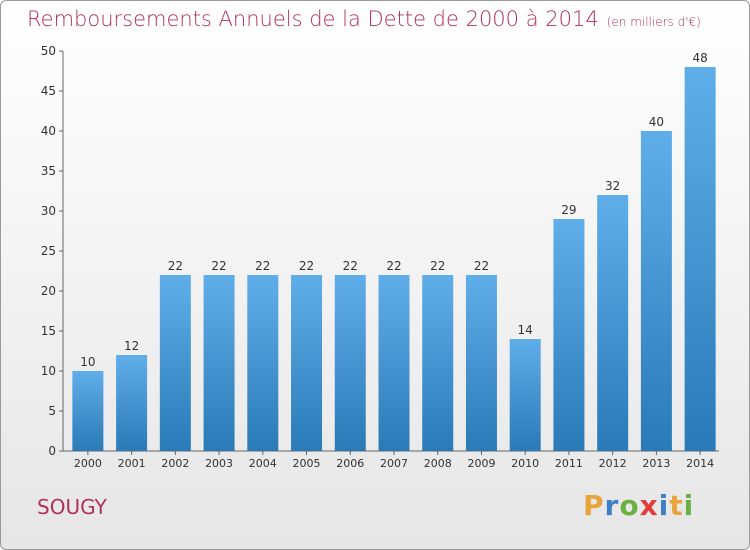  I want to click on data-label-2000: 10, so click(87, 362).